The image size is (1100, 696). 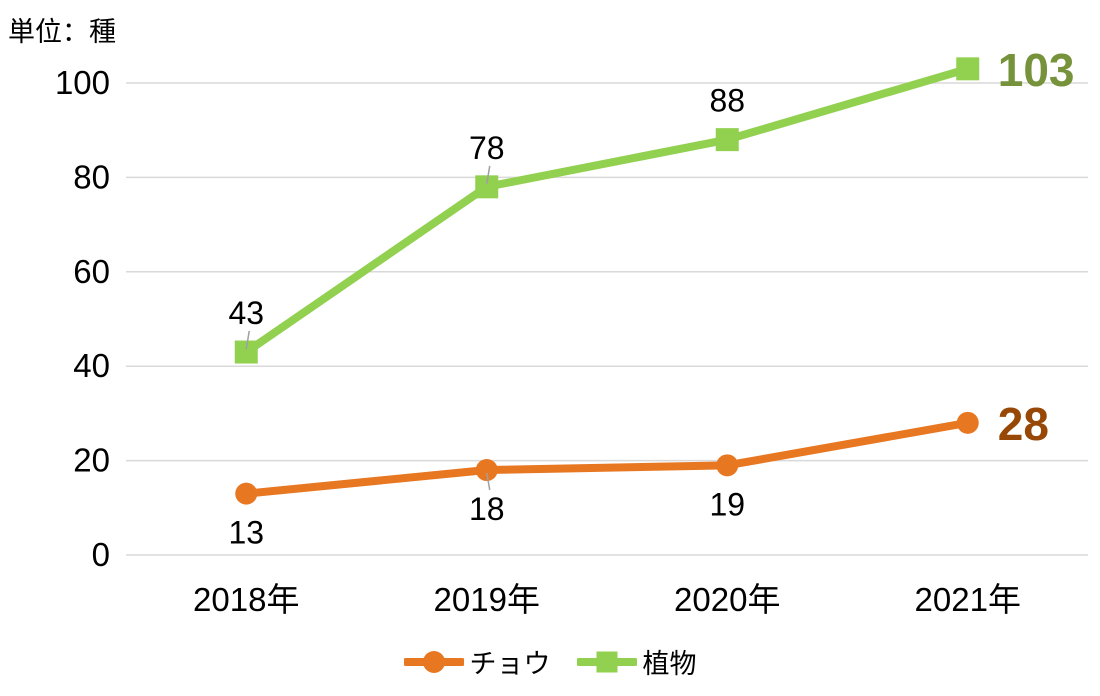 What do you see at coordinates (62, 32) in the screenshot?
I see `unit-label: 単位：種` at bounding box center [62, 32].